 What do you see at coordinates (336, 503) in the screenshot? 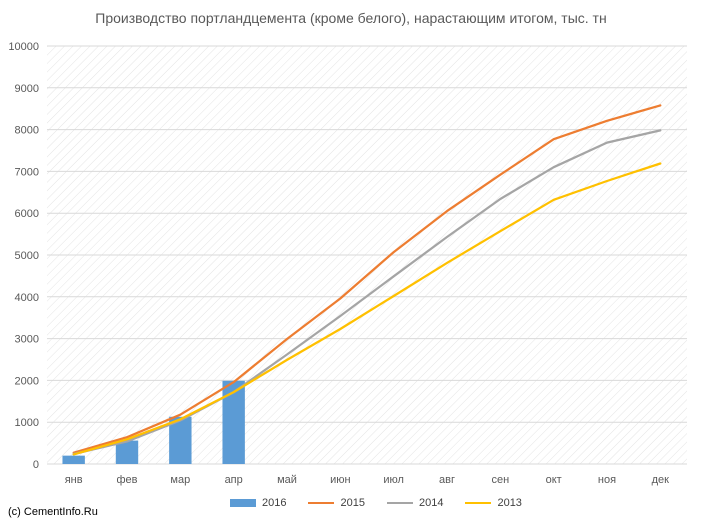
I see `legend-item-2015: 2015` at bounding box center [336, 503].